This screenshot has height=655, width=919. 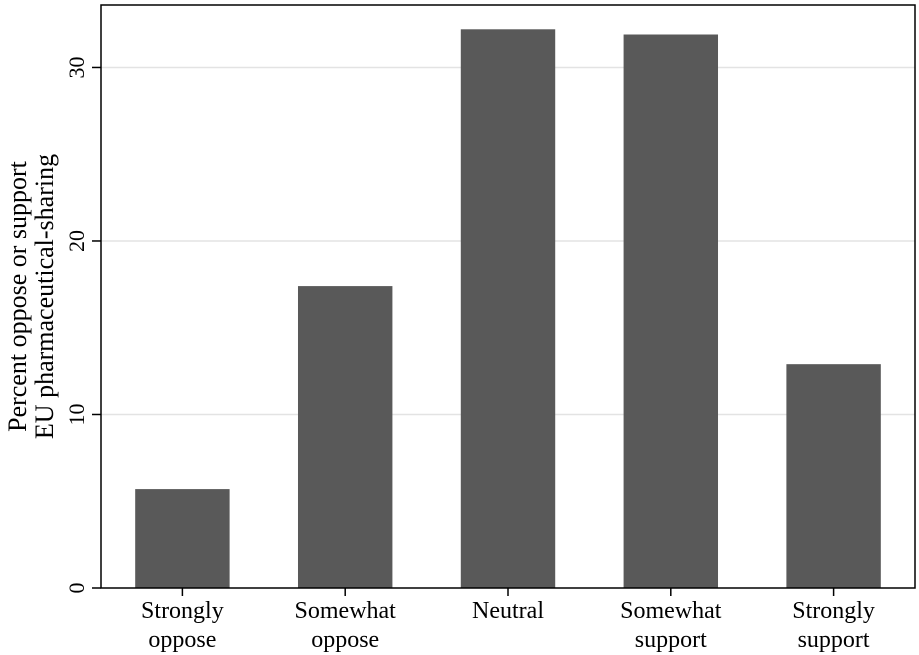 I want to click on y-tick-label-20: 20, so click(x=76, y=241).